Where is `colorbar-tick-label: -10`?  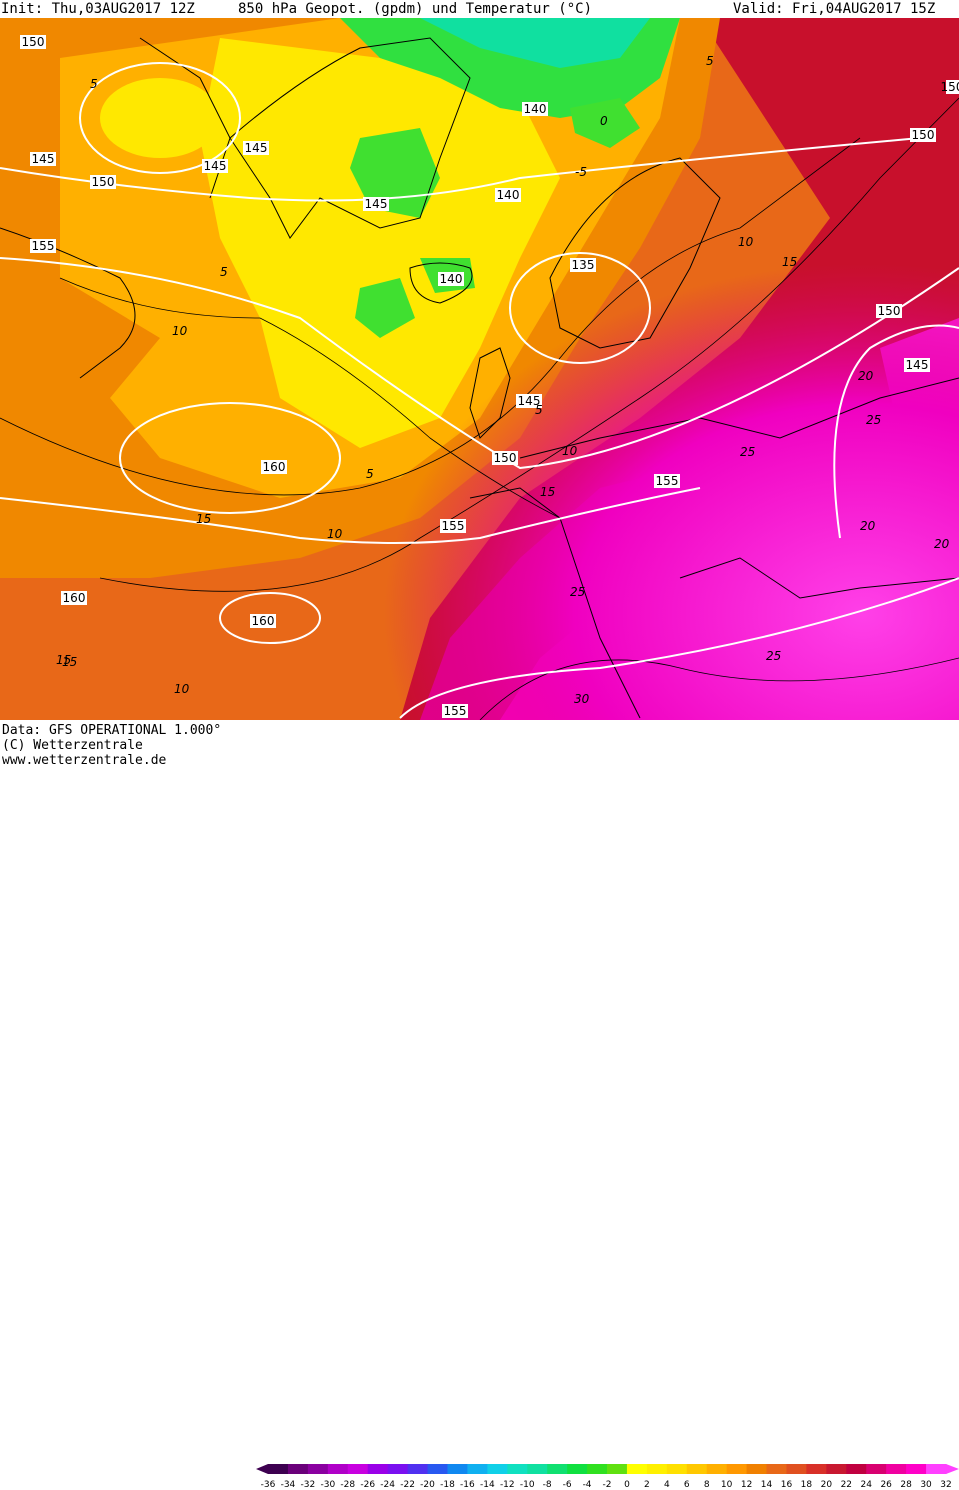 colorbar-tick-label: -10 is located at coordinates (527, 1485).